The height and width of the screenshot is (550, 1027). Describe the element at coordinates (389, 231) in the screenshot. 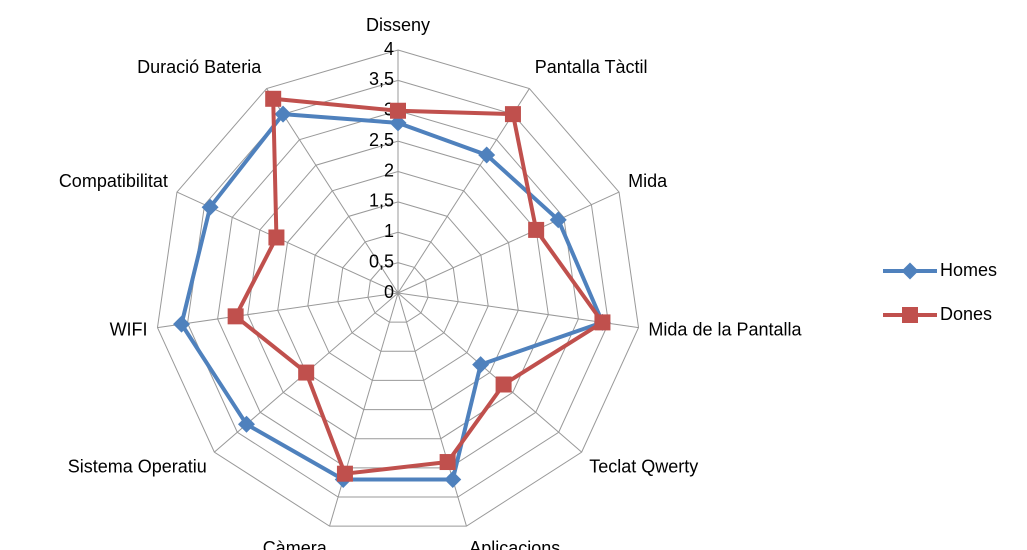

I see `y-tick-label: 1` at that location.